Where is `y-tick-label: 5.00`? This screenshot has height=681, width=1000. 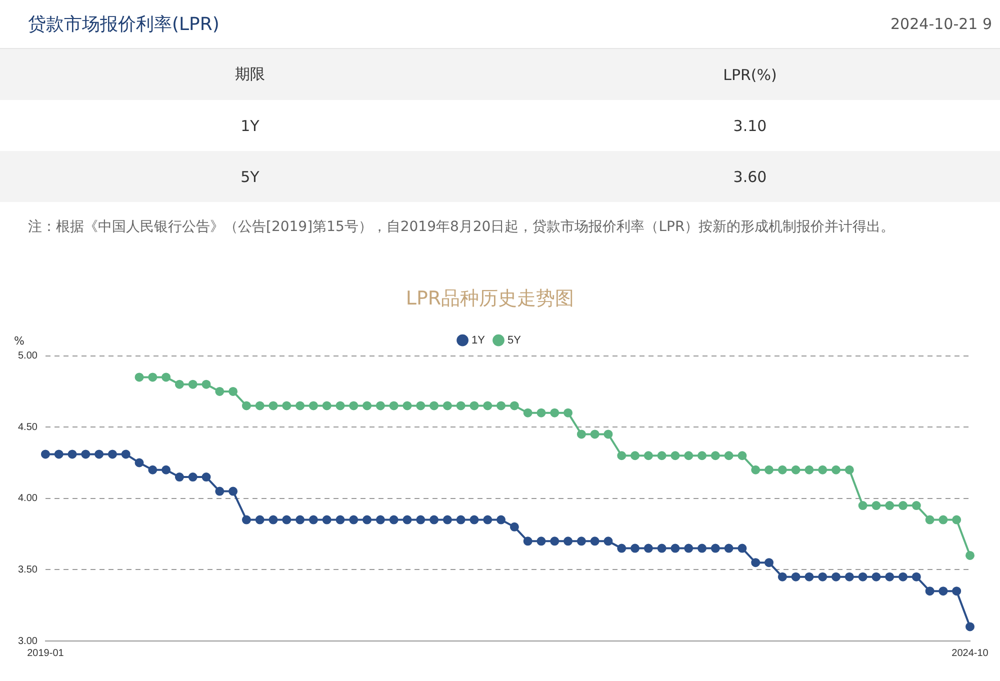 y-tick-label: 5.00 is located at coordinates (28, 356).